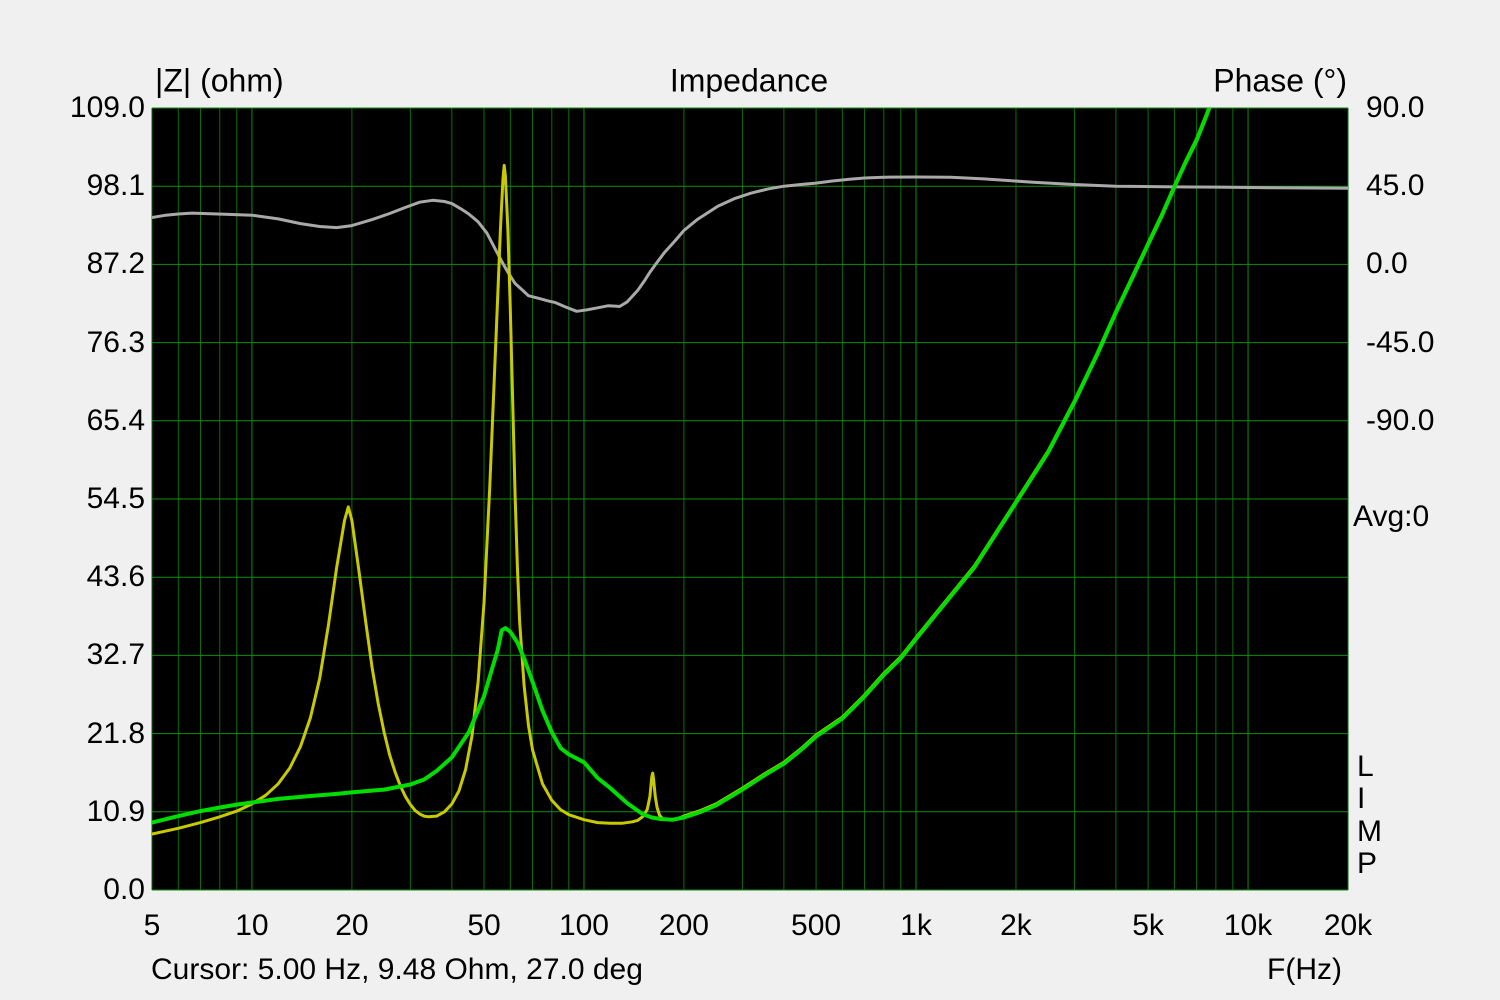 The width and height of the screenshot is (1500, 1000). What do you see at coordinates (750, 244) in the screenshot?
I see `phase-curve` at bounding box center [750, 244].